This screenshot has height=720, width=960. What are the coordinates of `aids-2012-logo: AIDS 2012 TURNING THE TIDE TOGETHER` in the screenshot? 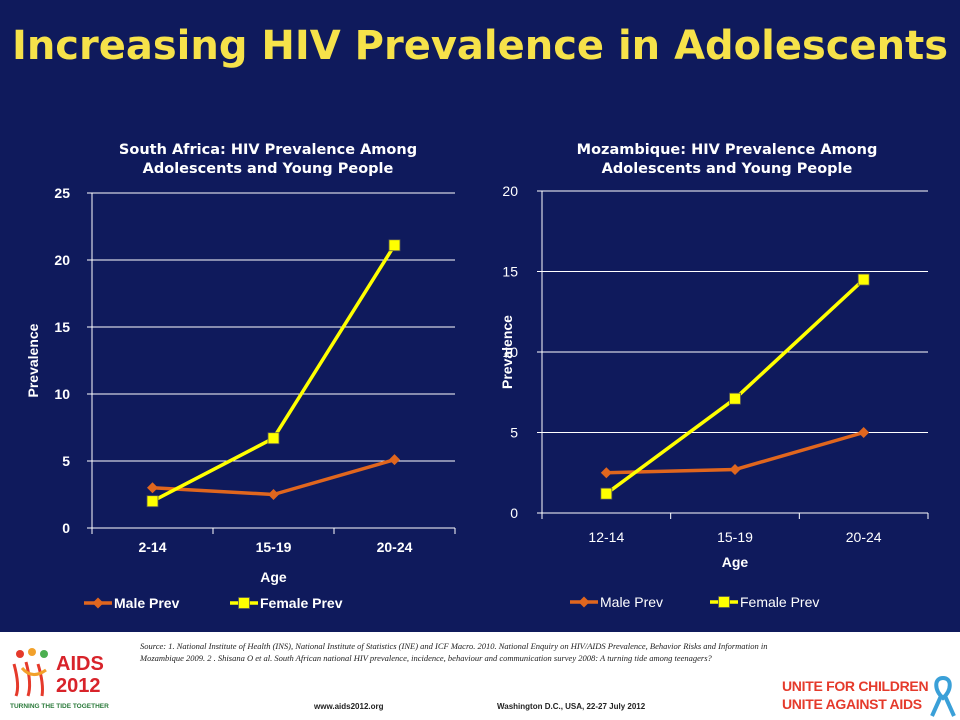 It's located at (59, 679).